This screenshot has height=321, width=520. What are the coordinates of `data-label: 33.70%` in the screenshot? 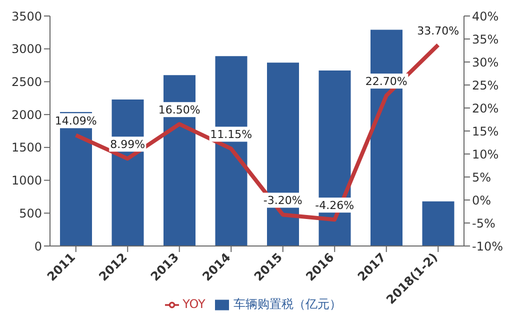 It's located at (438, 31).